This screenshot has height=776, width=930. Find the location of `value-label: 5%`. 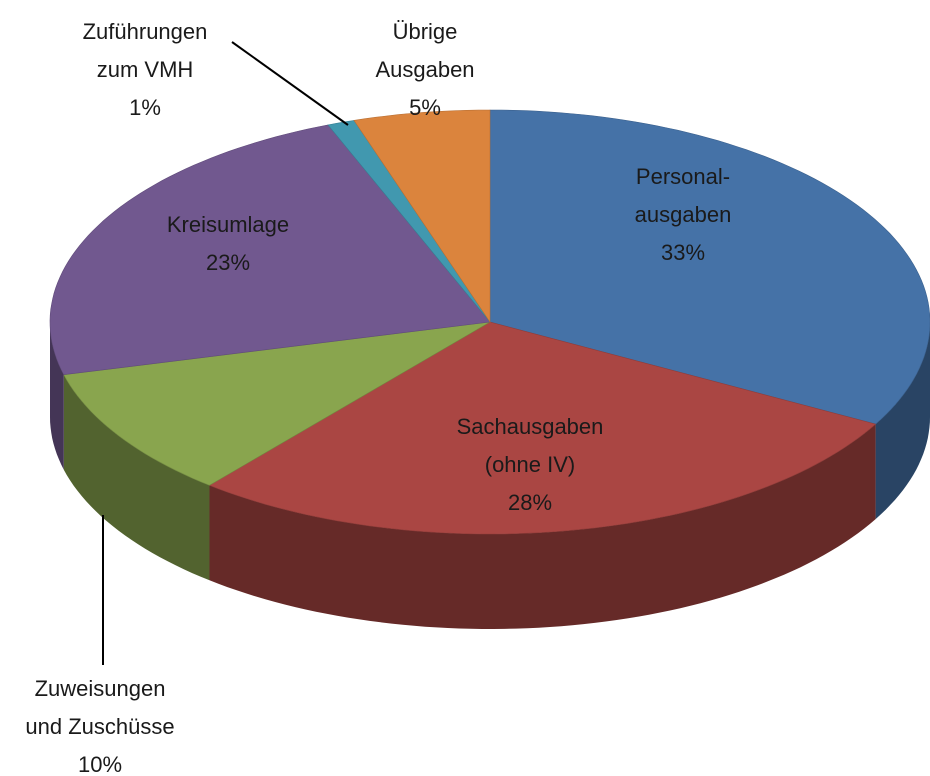

value-label: 5% is located at coordinates (425, 107).